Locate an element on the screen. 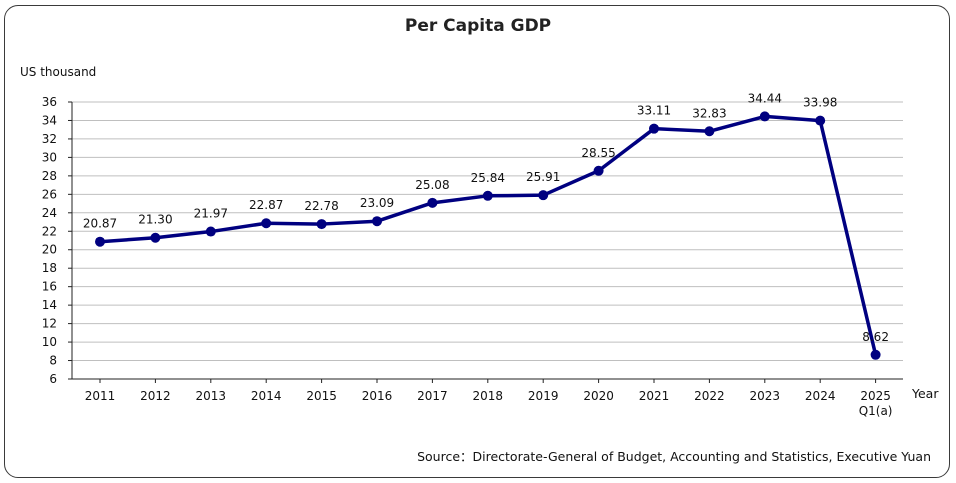  data-label: 21.30 is located at coordinates (155, 220).